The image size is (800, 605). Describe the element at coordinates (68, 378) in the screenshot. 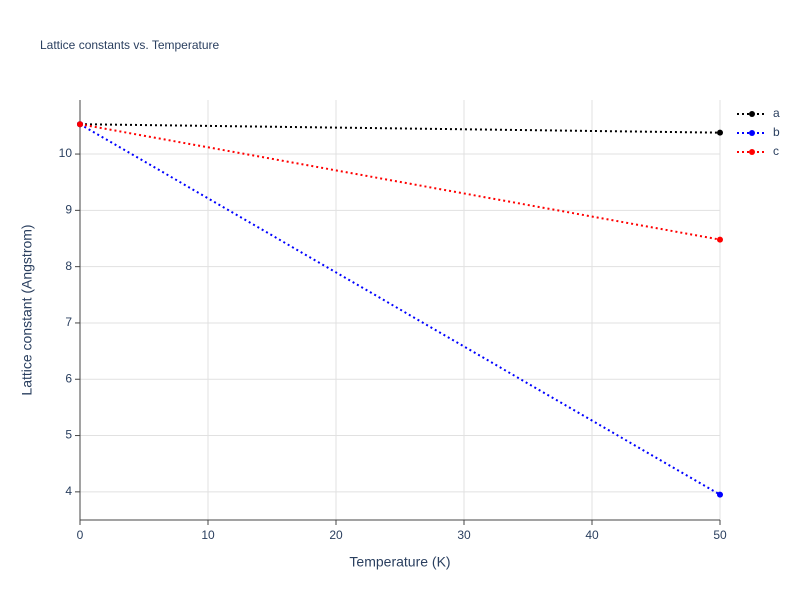

I see `y-tick-label: 6` at that location.